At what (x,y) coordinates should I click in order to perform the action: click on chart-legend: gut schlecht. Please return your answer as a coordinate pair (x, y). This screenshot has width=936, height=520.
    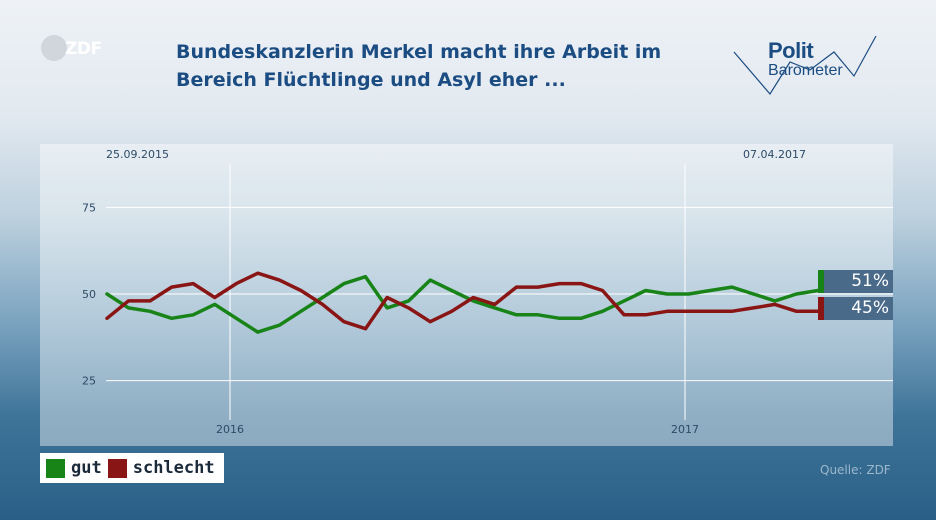
    Looking at the image, I should click on (132, 468).